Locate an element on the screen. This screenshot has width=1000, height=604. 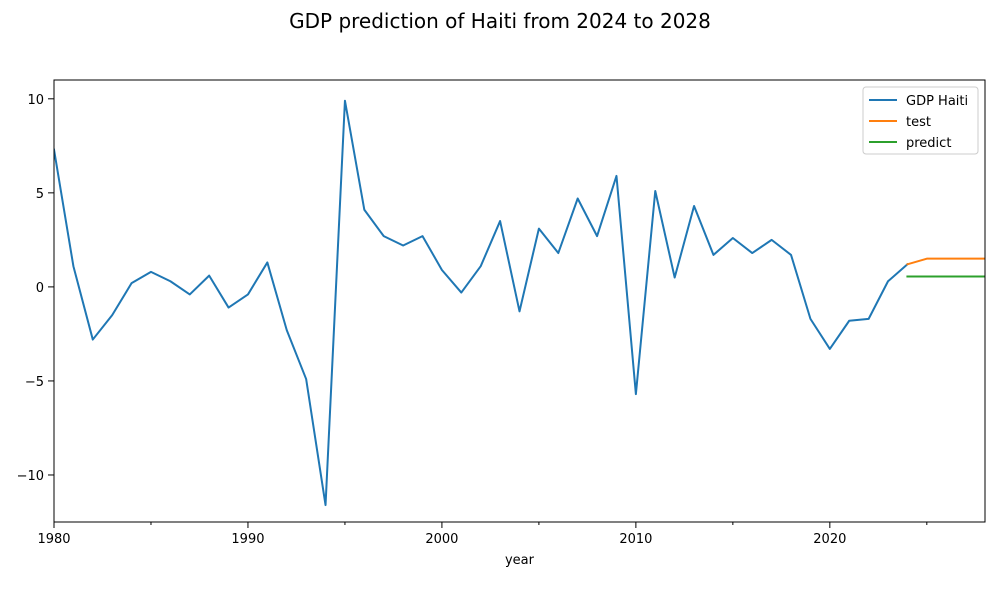
x-tick-label: 1980 is located at coordinates (53, 539).